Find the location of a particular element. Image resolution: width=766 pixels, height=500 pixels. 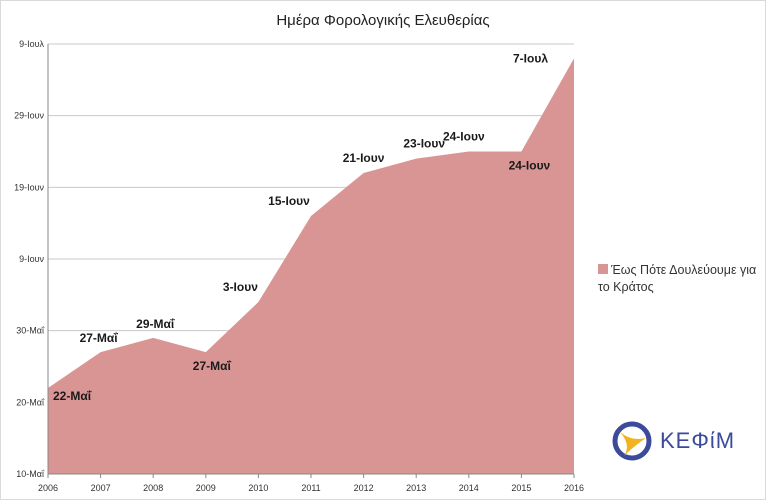

x-tick-label: 2013 is located at coordinates (416, 488).